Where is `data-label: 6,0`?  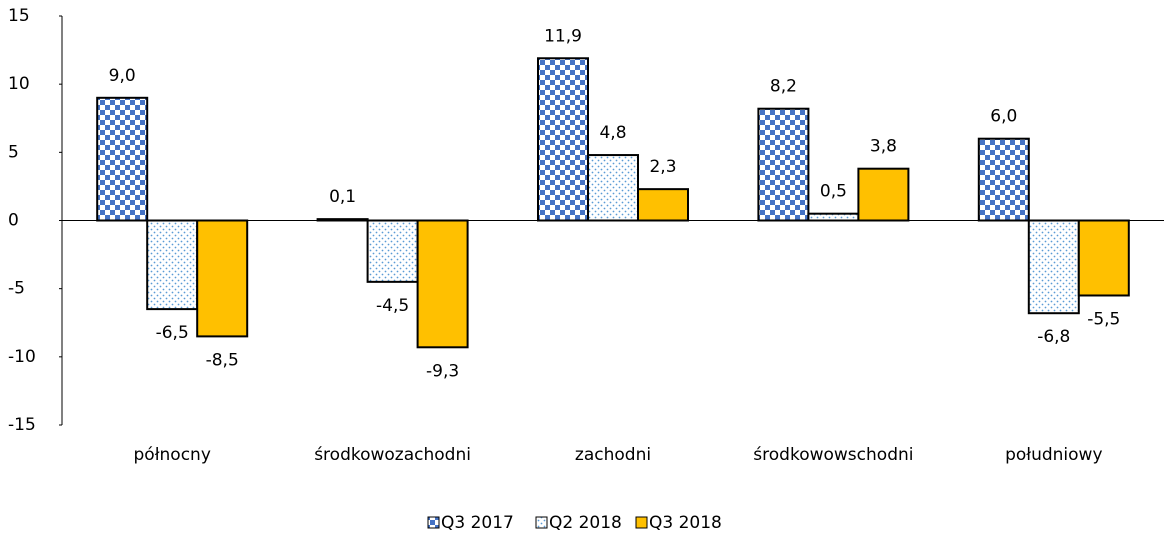
data-label: 6,0 is located at coordinates (1003, 117).